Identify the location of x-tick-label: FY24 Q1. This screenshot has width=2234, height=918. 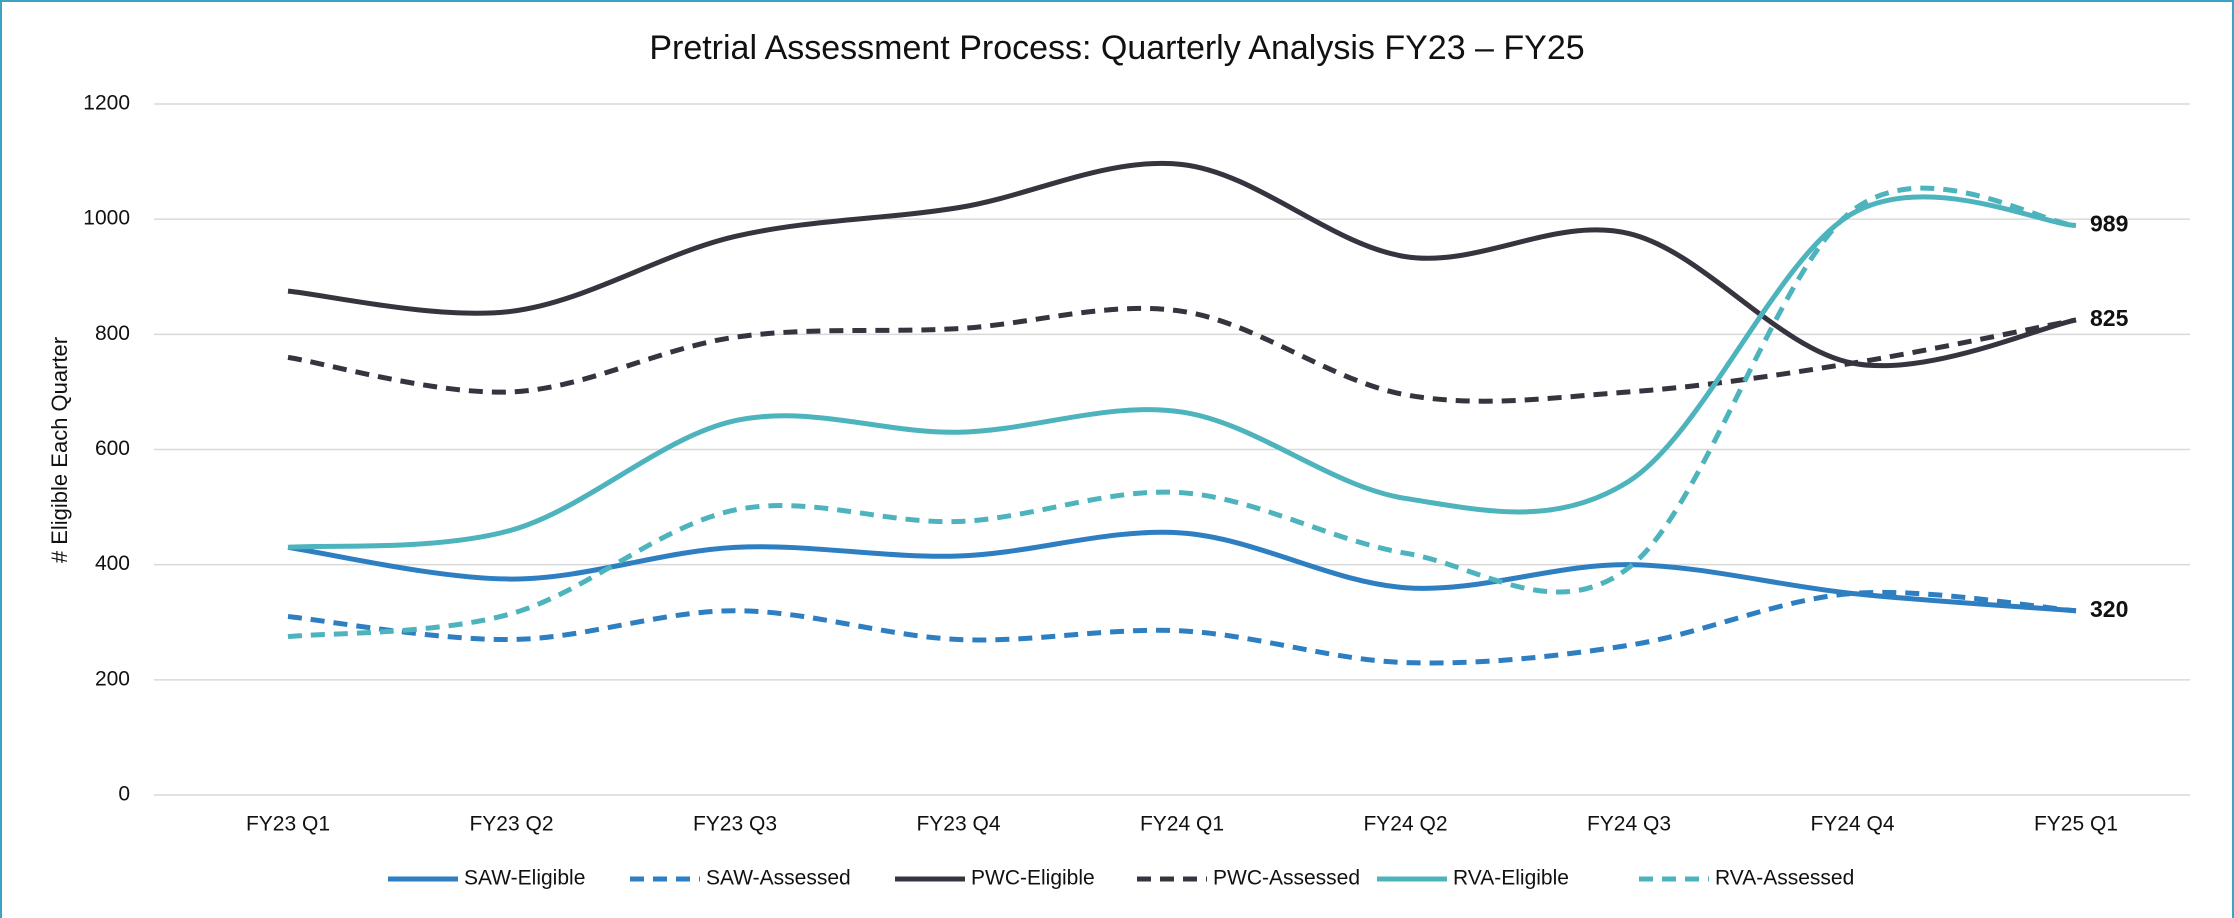
(1182, 824).